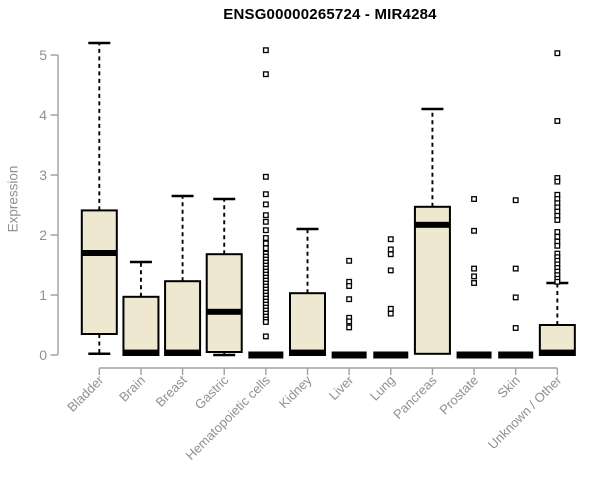  What do you see at coordinates (432, 280) in the screenshot?
I see `box-pancreas` at bounding box center [432, 280].